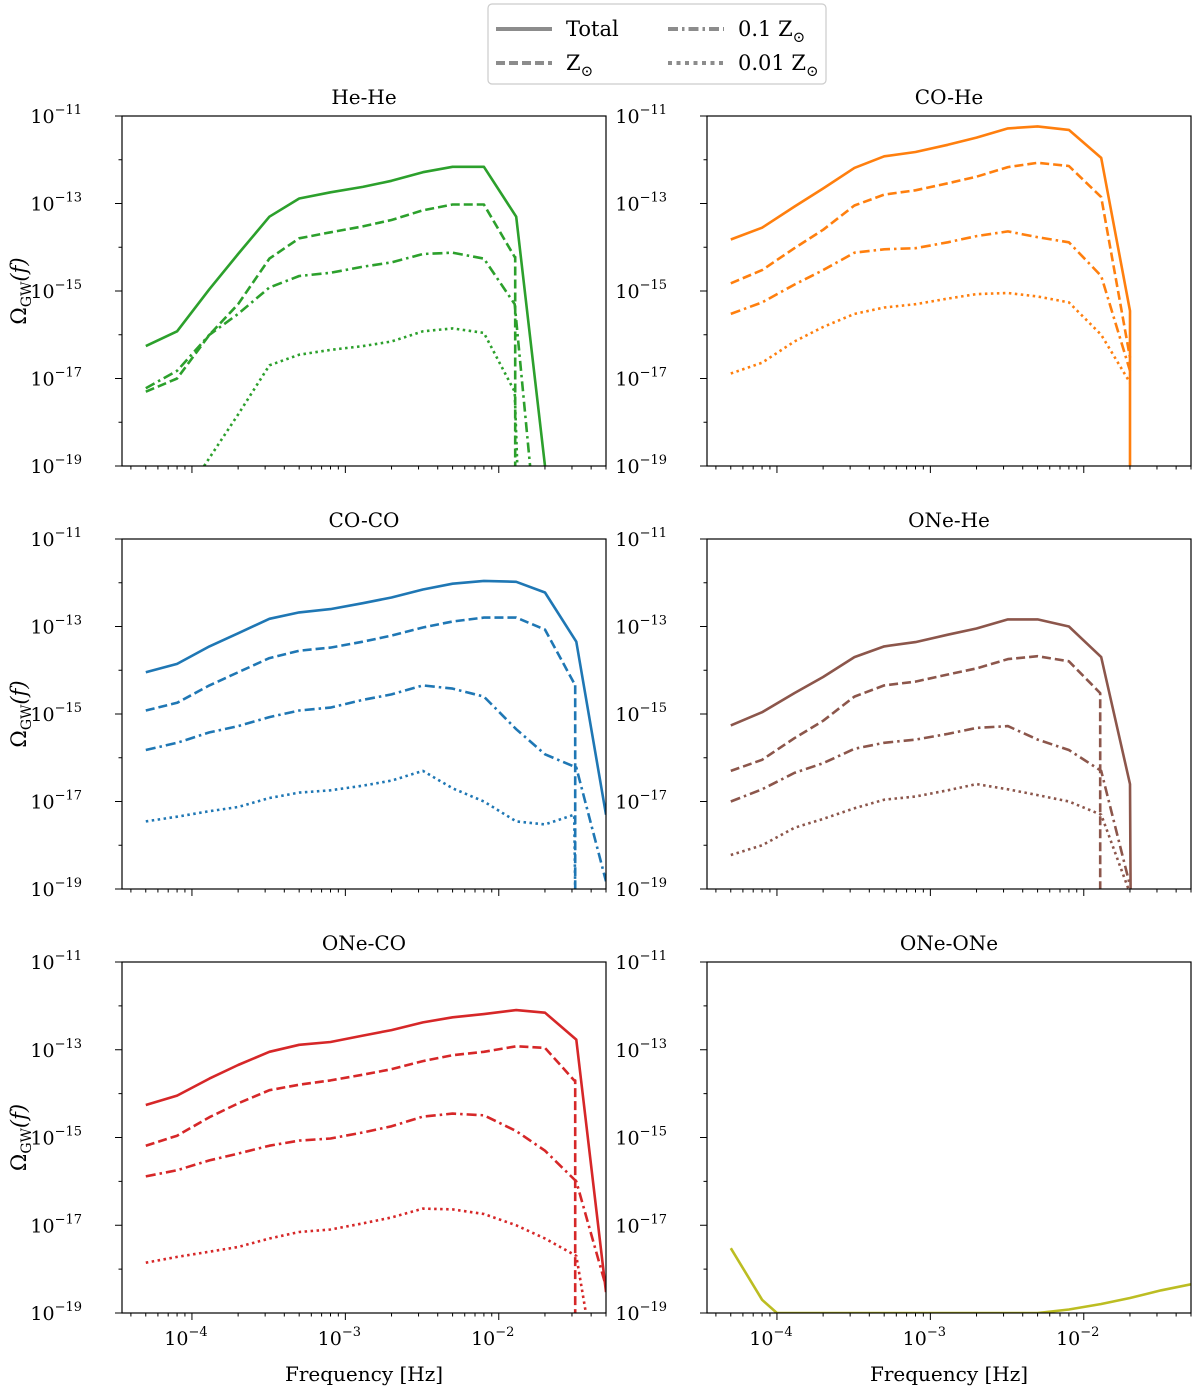  What do you see at coordinates (949, 943) in the screenshot?
I see `panel-title: ONe-ONe` at bounding box center [949, 943].